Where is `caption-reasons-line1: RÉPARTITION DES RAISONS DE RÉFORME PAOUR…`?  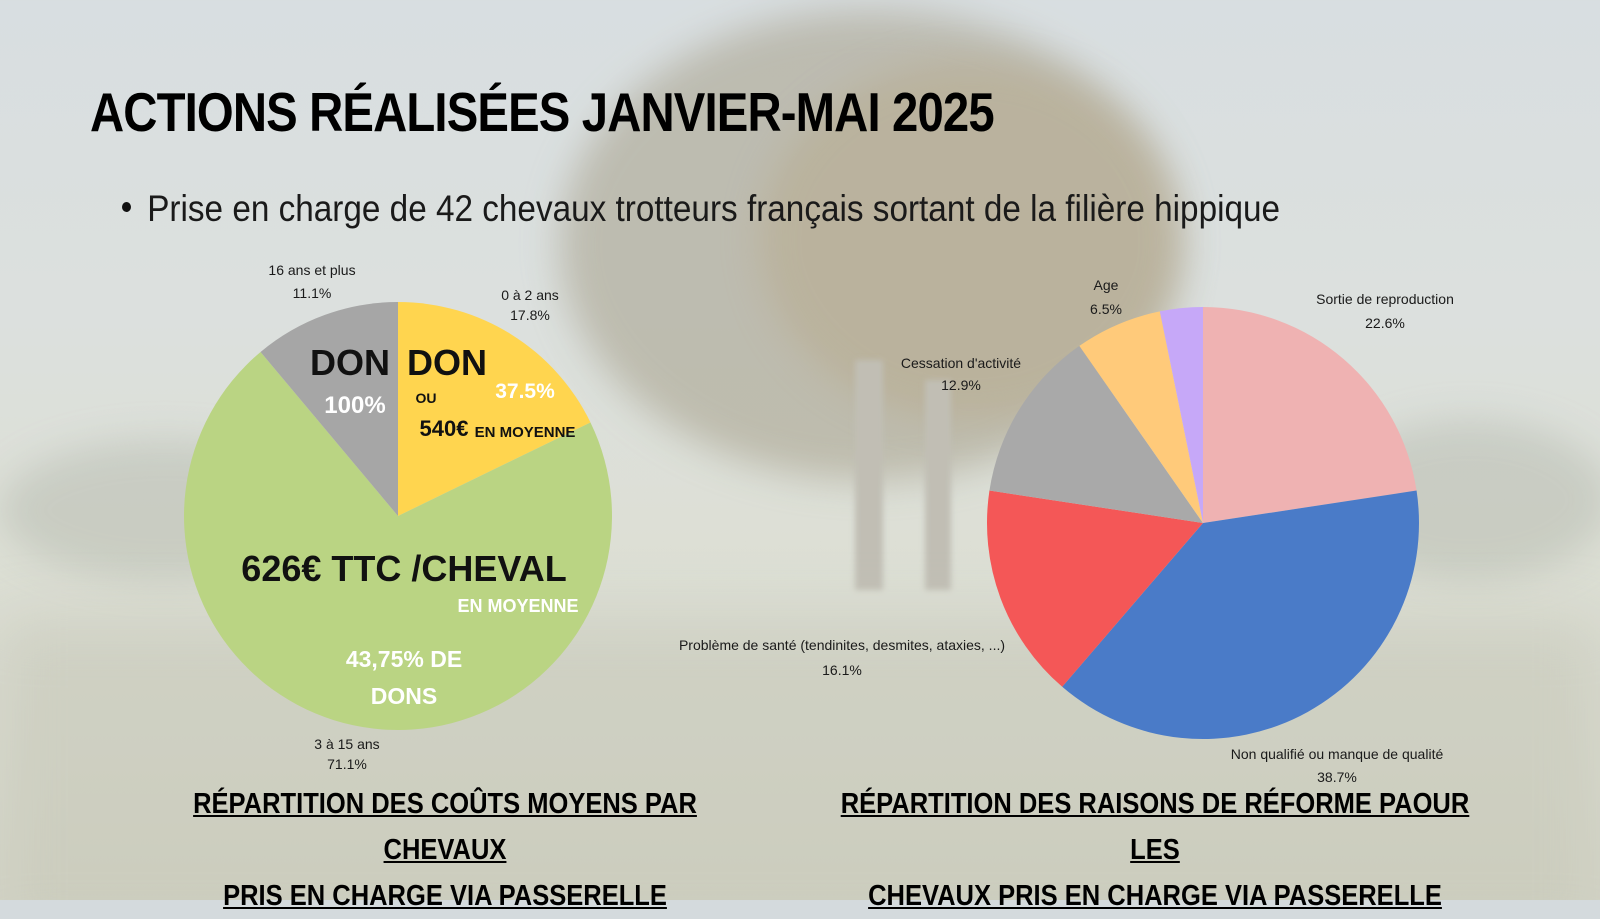 caption-reasons-line1: RÉPARTITION DES RAISONS DE RÉFORME PAOUR… is located at coordinates (1155, 827).